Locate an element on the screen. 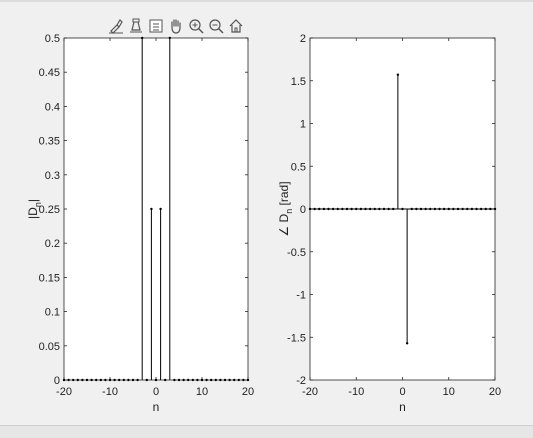 This screenshot has height=438, width=533. y-tick-label: -1.5 is located at coordinates (296, 338).